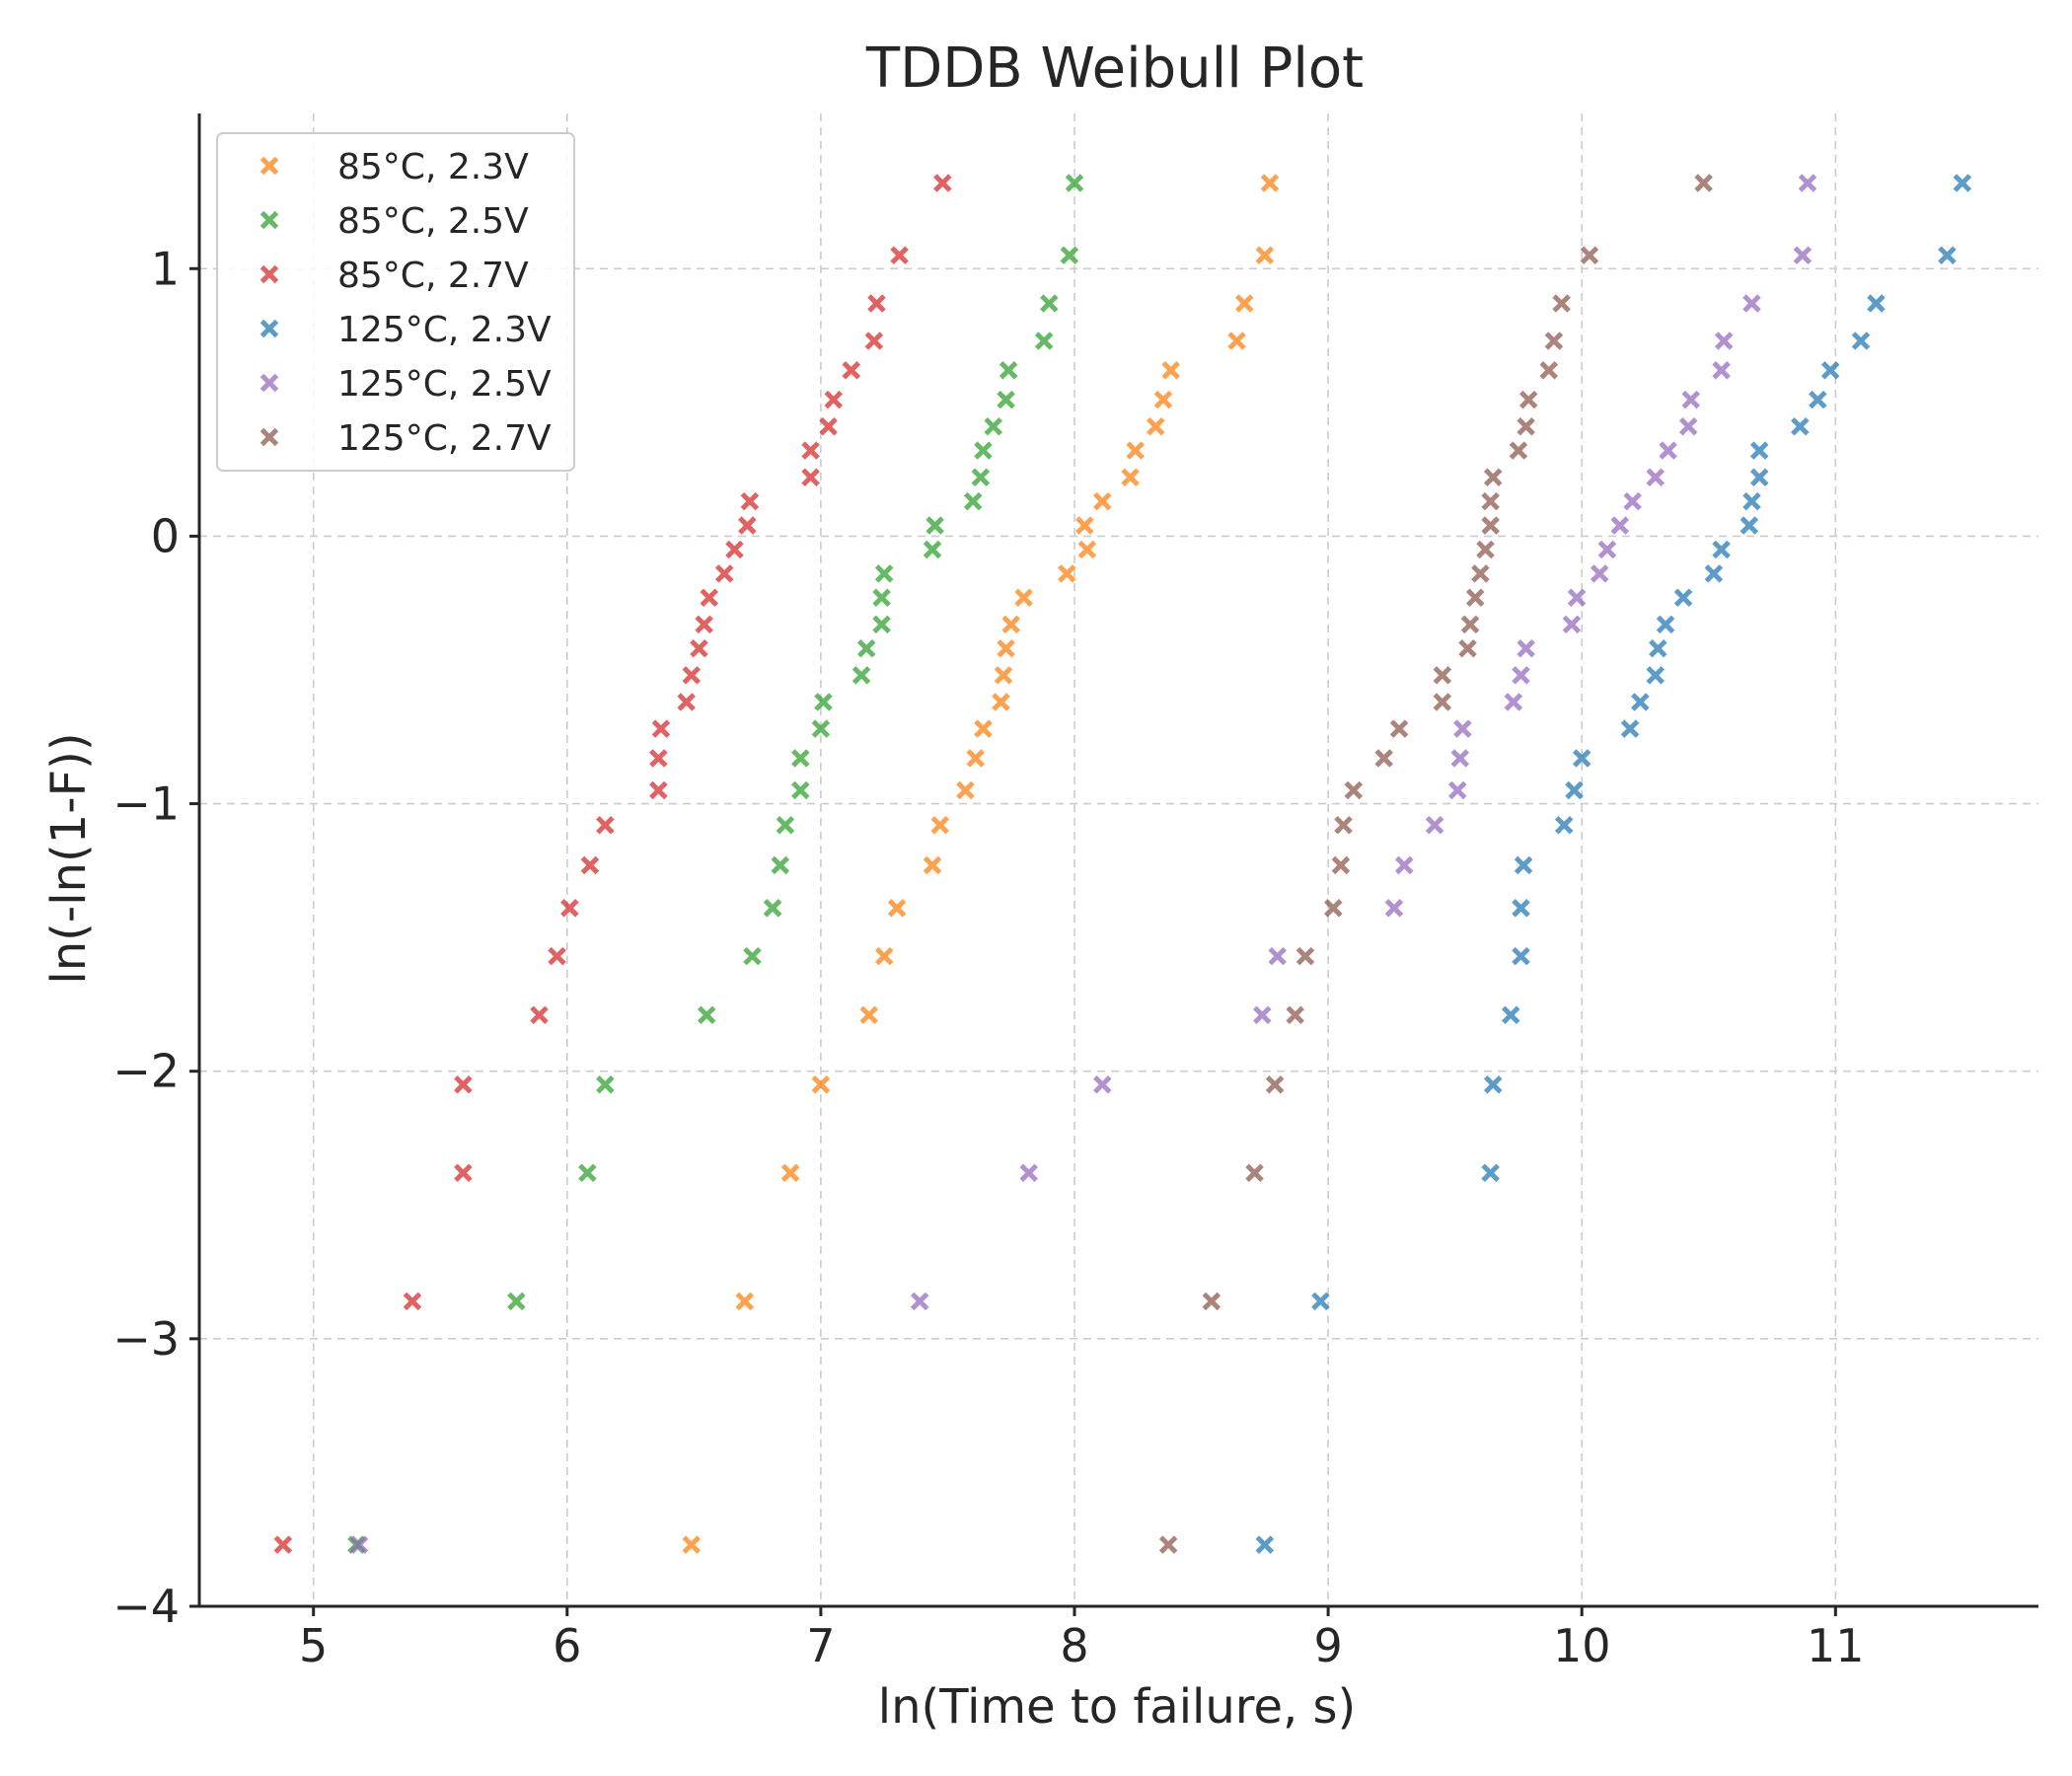  I want to click on x-tick-label: 8, so click(1074, 1646).